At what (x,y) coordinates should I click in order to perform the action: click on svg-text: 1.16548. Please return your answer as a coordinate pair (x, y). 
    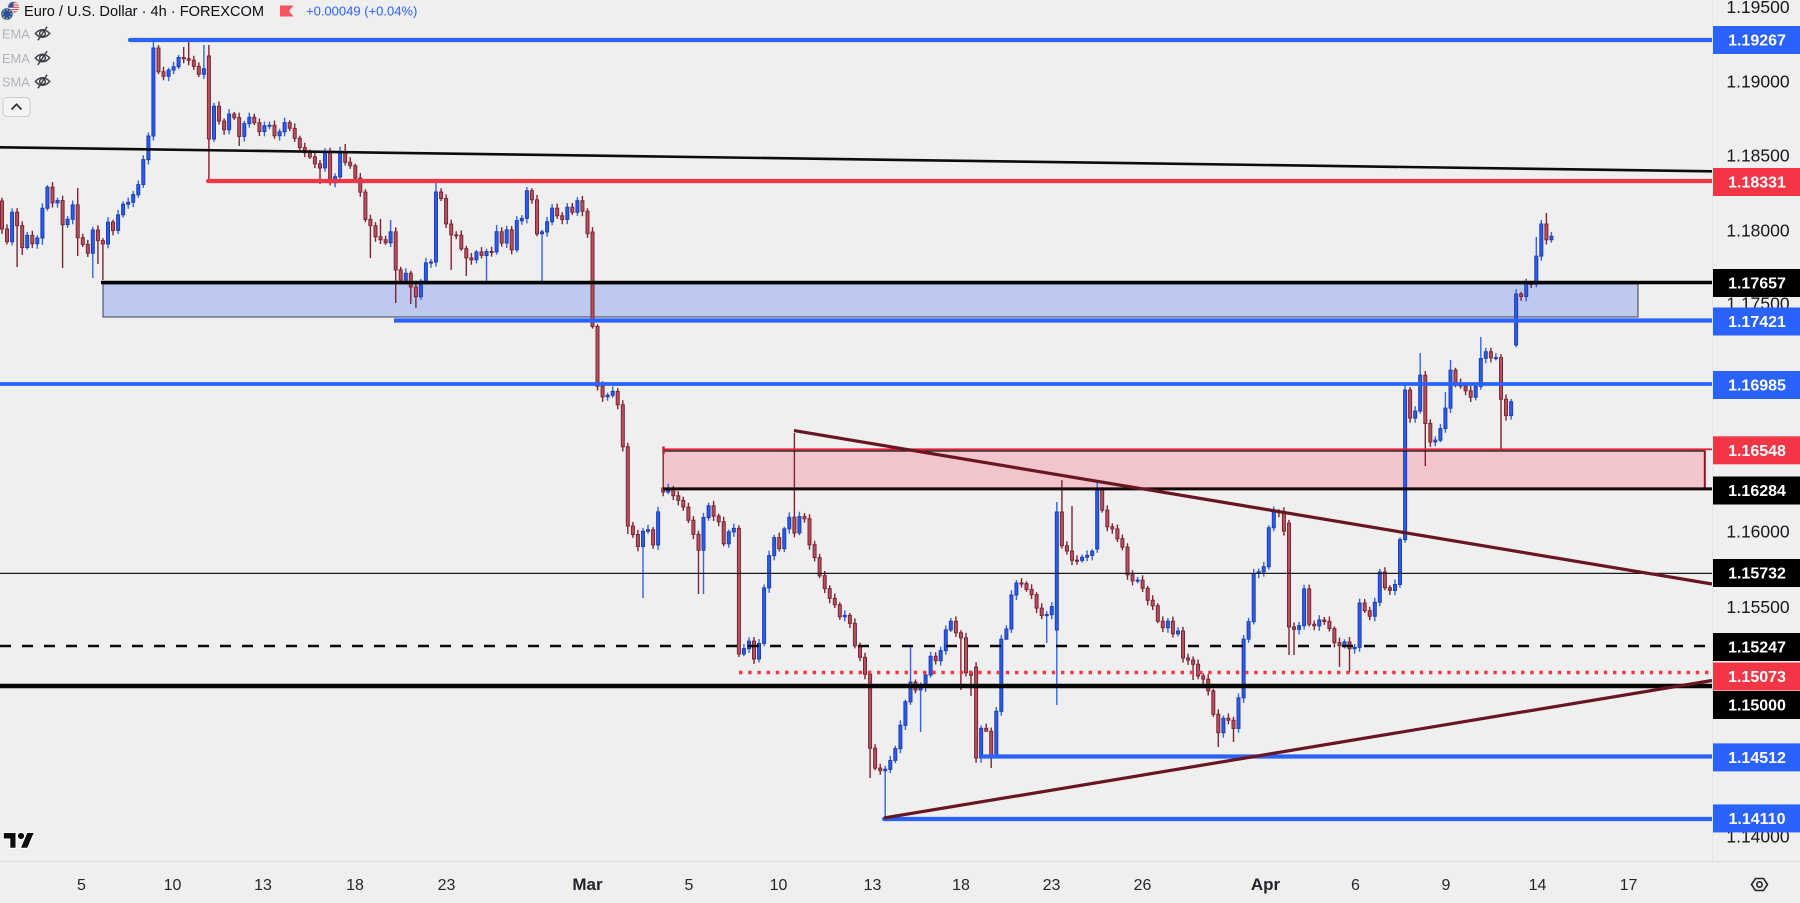
    Looking at the image, I should click on (1757, 451).